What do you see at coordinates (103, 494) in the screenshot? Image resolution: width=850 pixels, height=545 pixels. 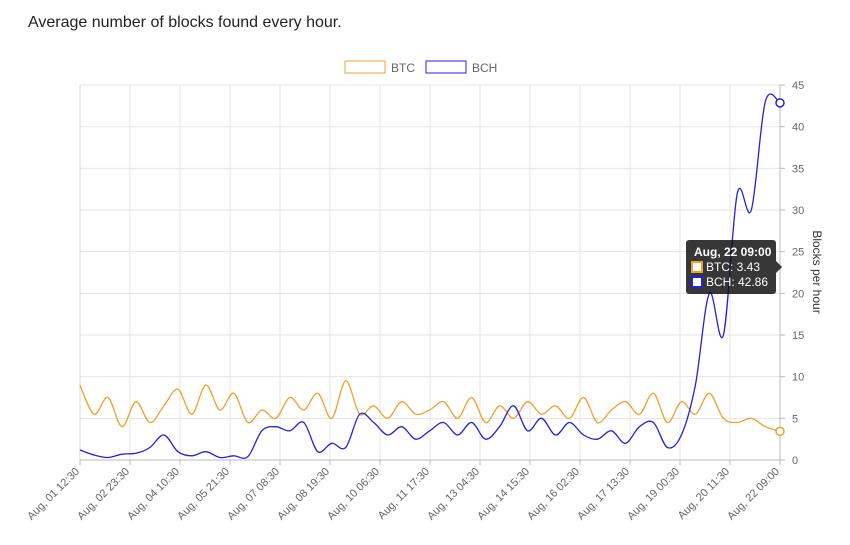 I see `x-tick-label: Aug, 02 23:30` at bounding box center [103, 494].